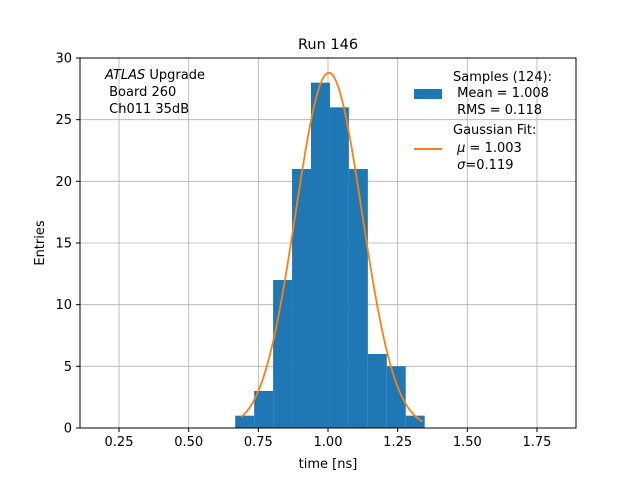  Describe the element at coordinates (501, 93) in the screenshot. I see `legend-samples-mean: Mean = 1.008` at that location.